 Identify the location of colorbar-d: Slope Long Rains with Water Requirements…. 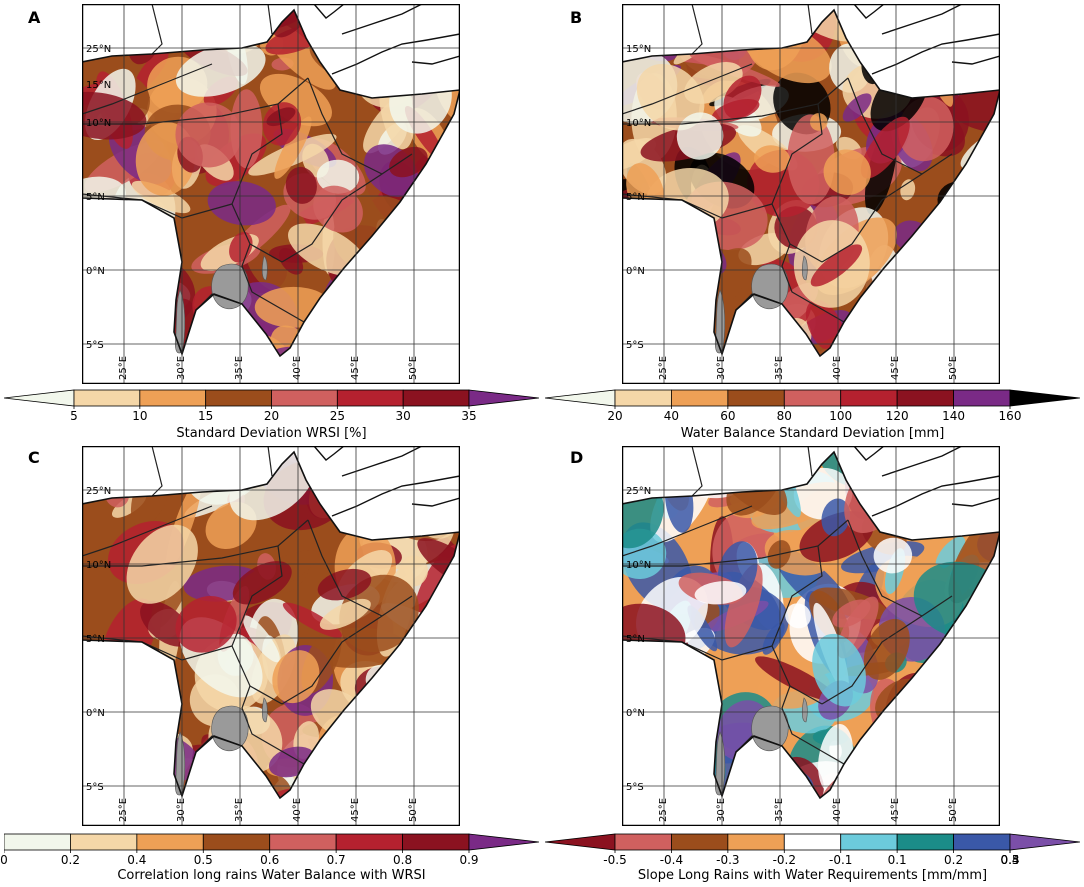
(812, 859).